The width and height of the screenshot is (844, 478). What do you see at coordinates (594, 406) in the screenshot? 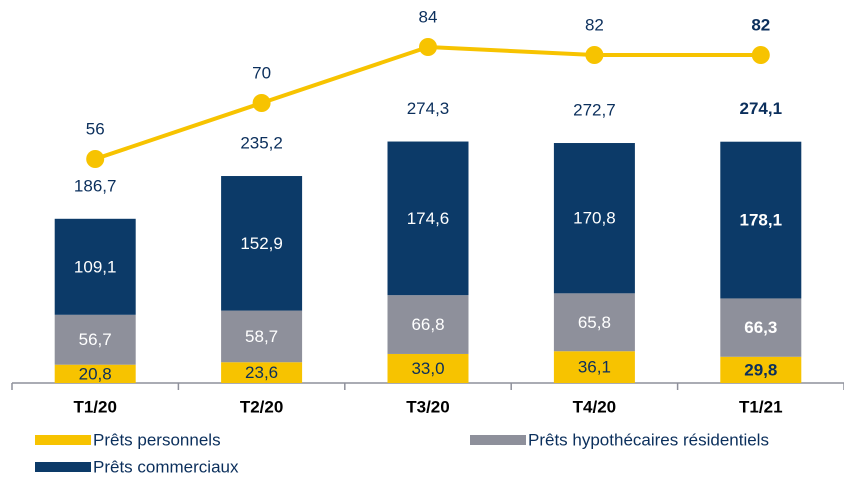
I see `x-tick-label: T4/20` at bounding box center [594, 406].